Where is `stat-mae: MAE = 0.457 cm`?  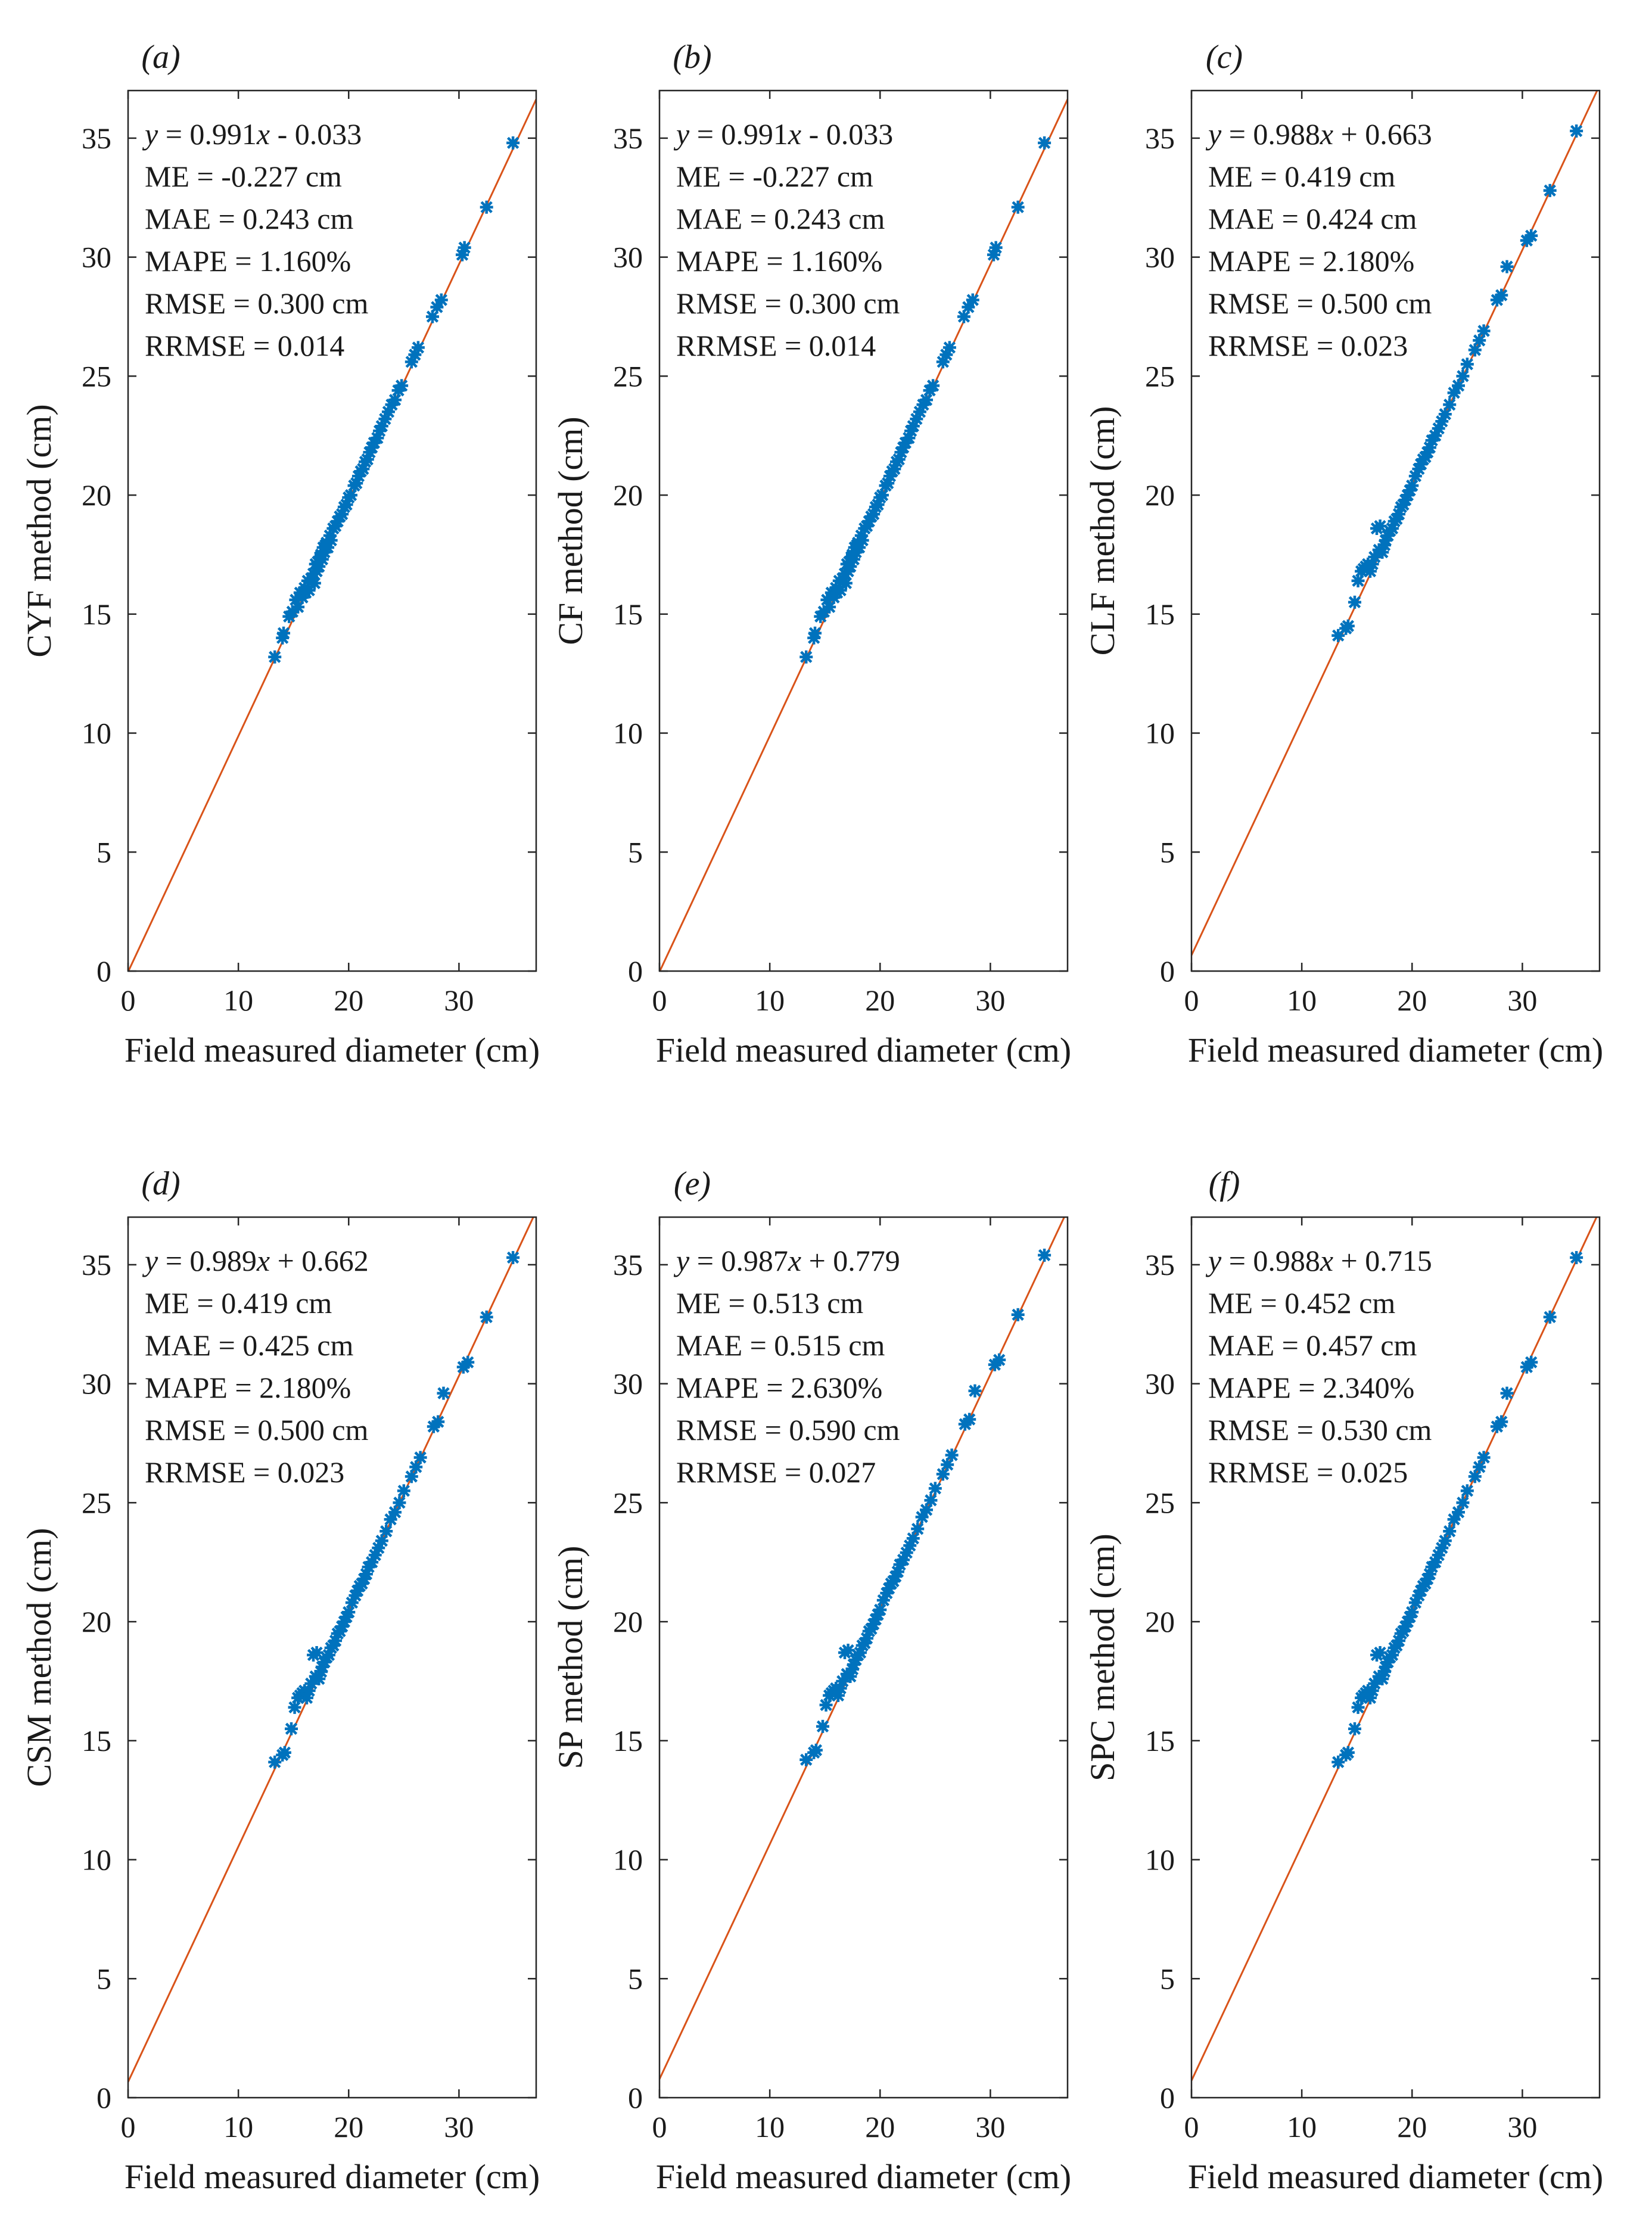 stat-mae: MAE = 0.457 cm is located at coordinates (1312, 1345).